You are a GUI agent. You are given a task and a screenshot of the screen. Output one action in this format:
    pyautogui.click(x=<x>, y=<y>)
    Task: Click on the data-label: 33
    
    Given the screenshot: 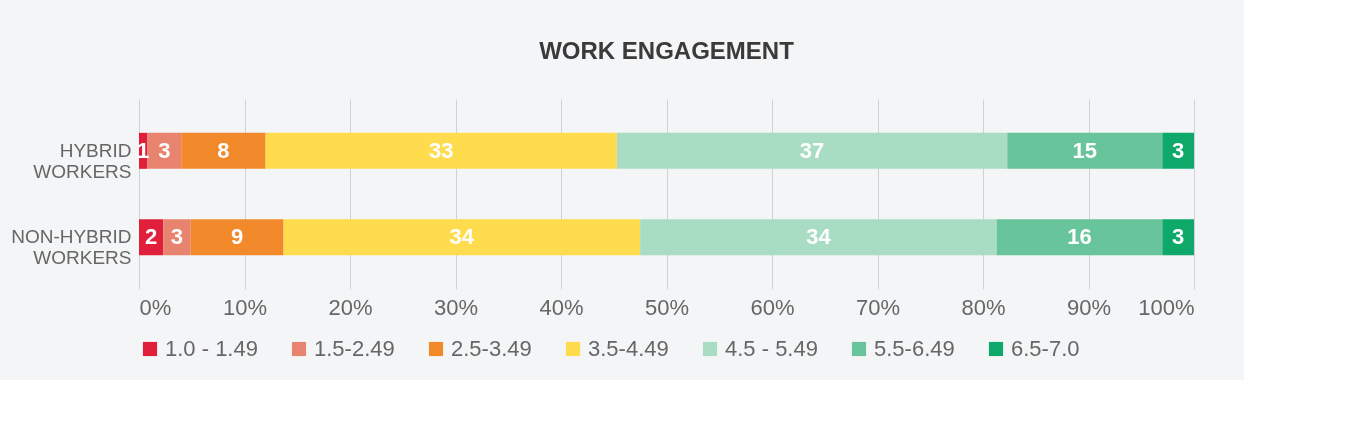 What is the action you would take?
    pyautogui.click(x=441, y=150)
    